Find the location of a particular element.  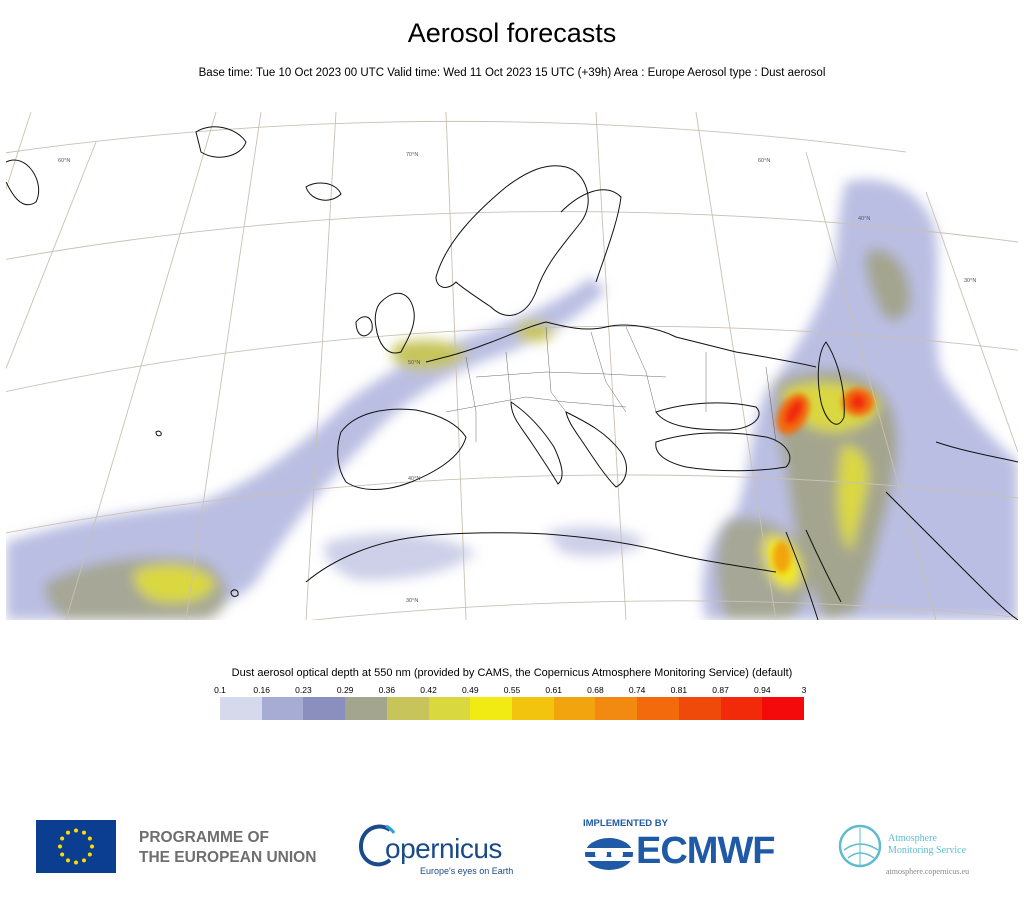

dust-hotspots is located at coordinates (823, 480).